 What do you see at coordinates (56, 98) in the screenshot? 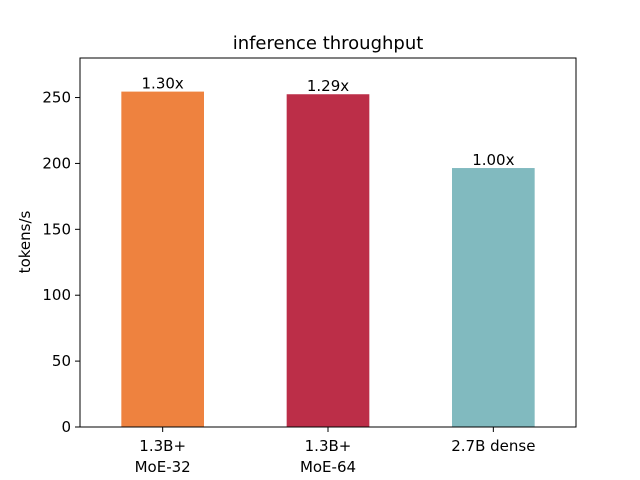
I see `y-tick-label-250: 250` at bounding box center [56, 98].